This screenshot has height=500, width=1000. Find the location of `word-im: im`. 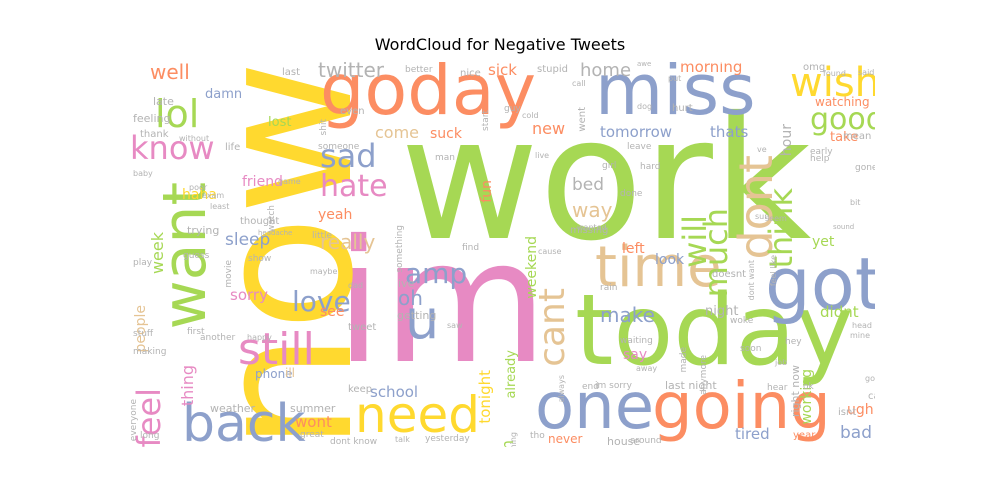

word-im: im is located at coordinates (441, 303).